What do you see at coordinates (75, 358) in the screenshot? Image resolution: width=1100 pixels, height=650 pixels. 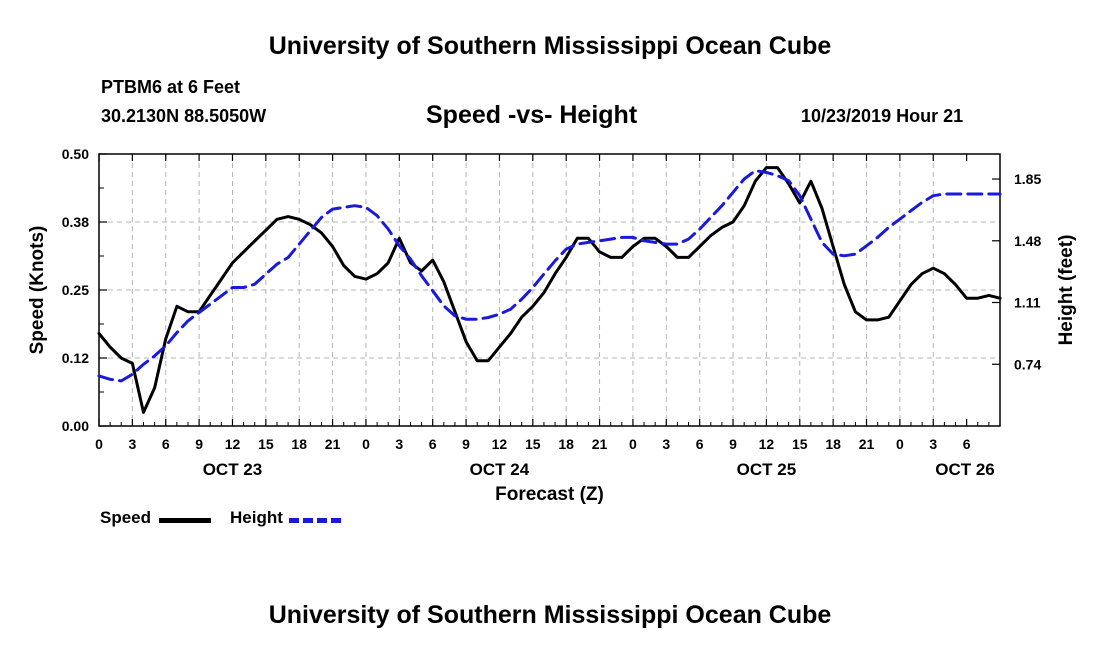 I see `y-tick-label: 0.12` at bounding box center [75, 358].